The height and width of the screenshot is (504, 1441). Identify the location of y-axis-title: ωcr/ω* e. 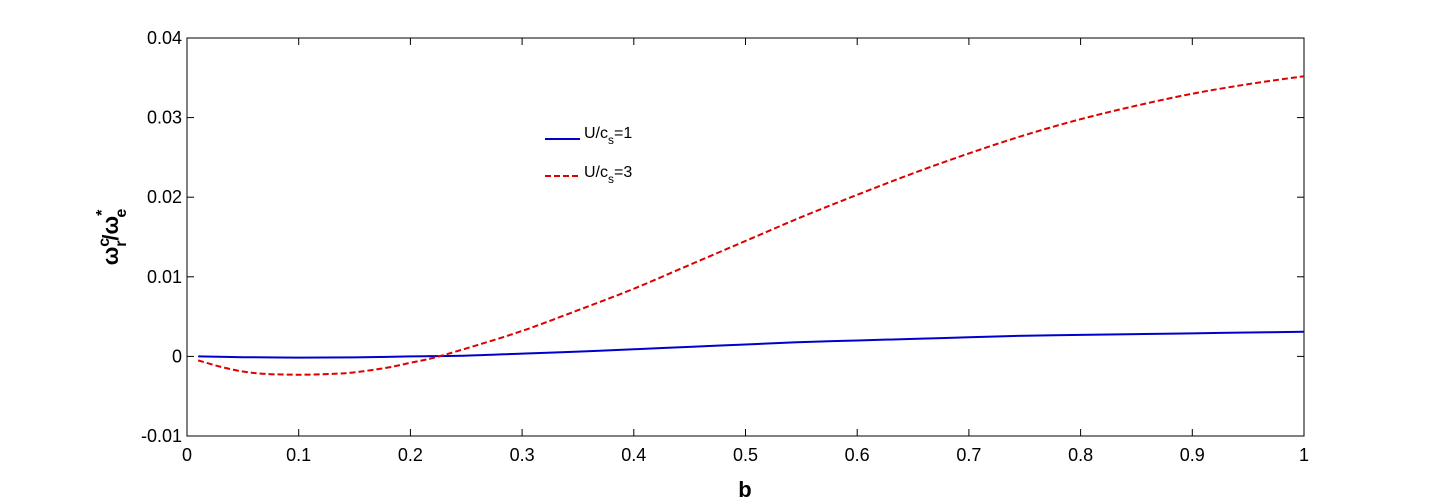
(112, 237).